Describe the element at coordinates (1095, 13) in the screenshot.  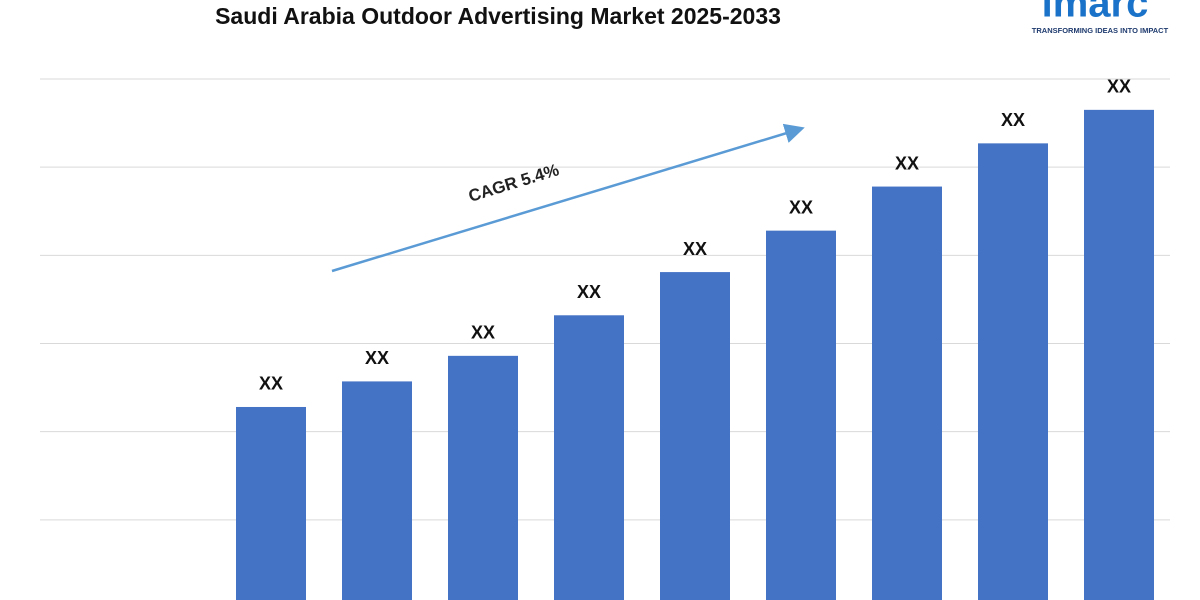
I see `logo: imarc` at that location.